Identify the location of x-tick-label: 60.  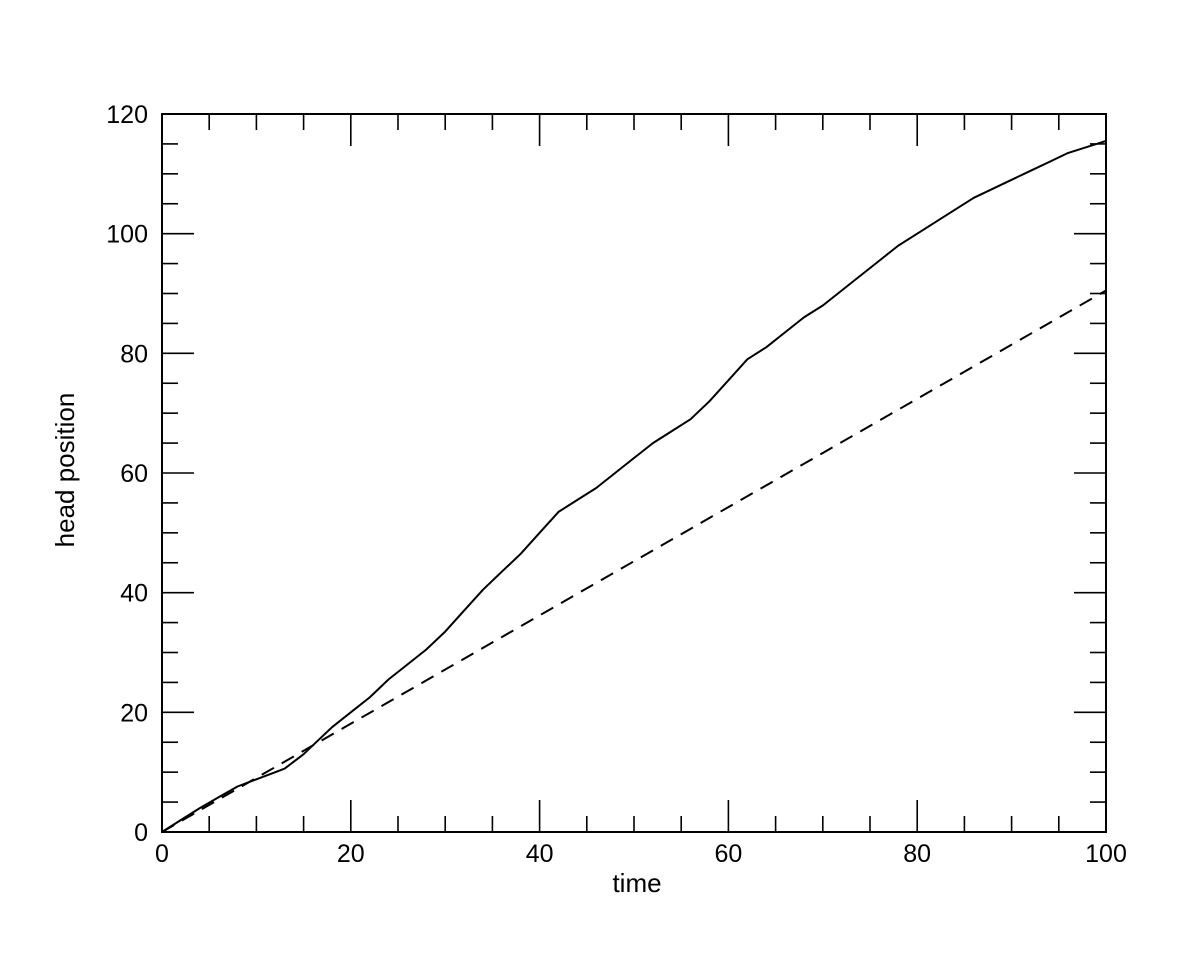
(728, 854).